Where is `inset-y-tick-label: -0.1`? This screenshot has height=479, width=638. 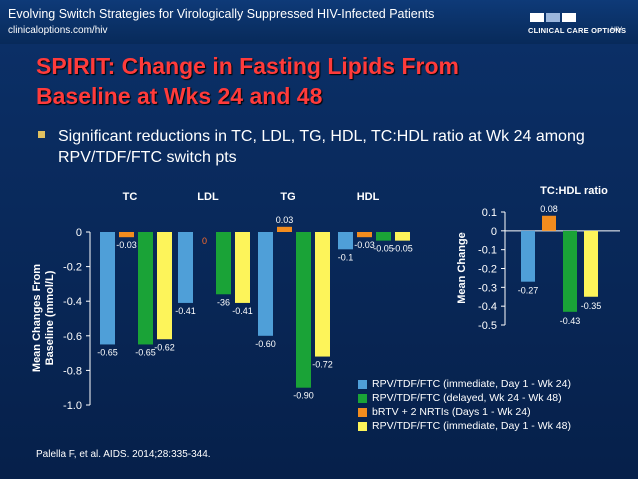
inset-y-tick-label: -0.1 is located at coordinates (487, 251).